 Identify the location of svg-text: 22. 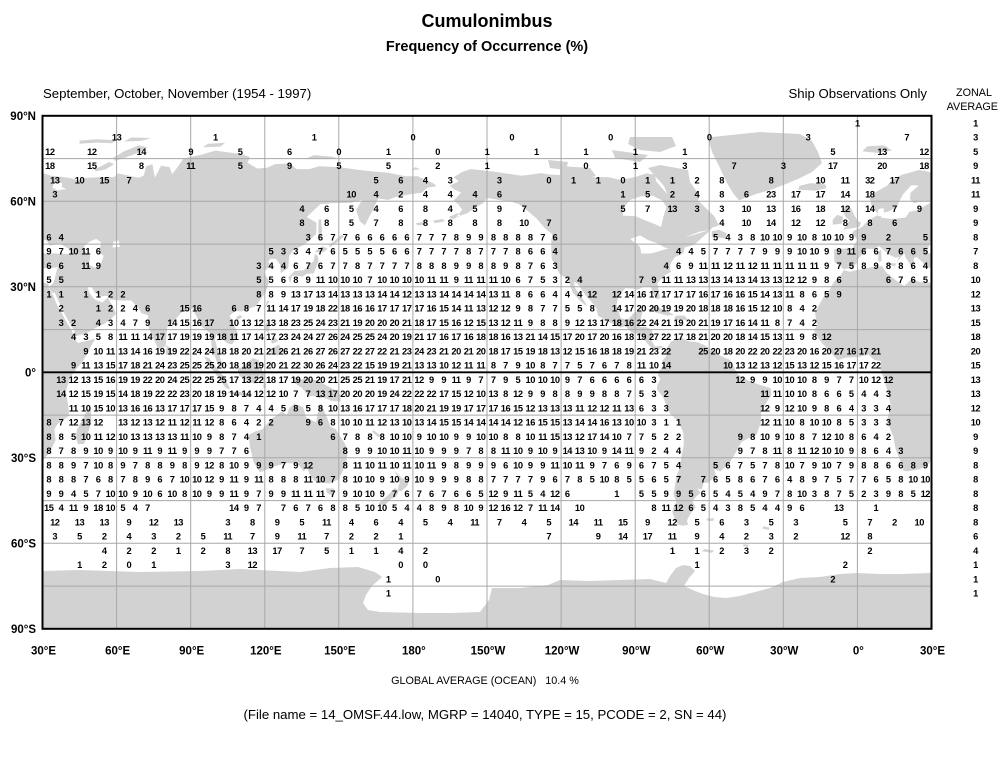
(666, 337).